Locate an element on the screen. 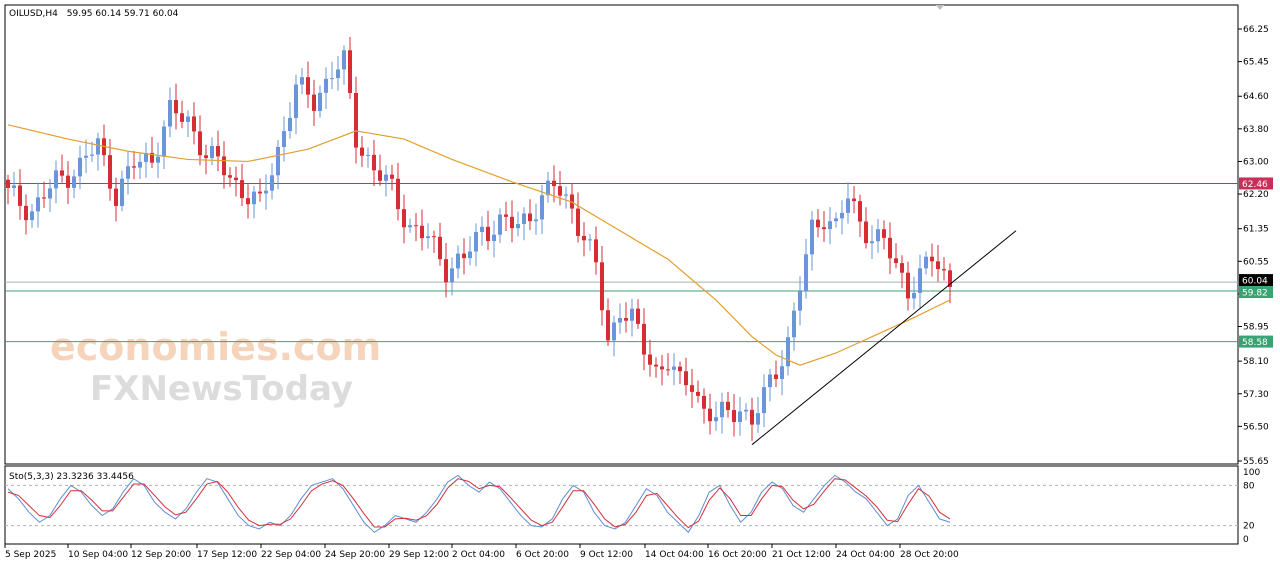 The width and height of the screenshot is (1280, 571). symbol-header: OILUSD,H4 59.95 60.14 59.71 60.04 is located at coordinates (94, 14).